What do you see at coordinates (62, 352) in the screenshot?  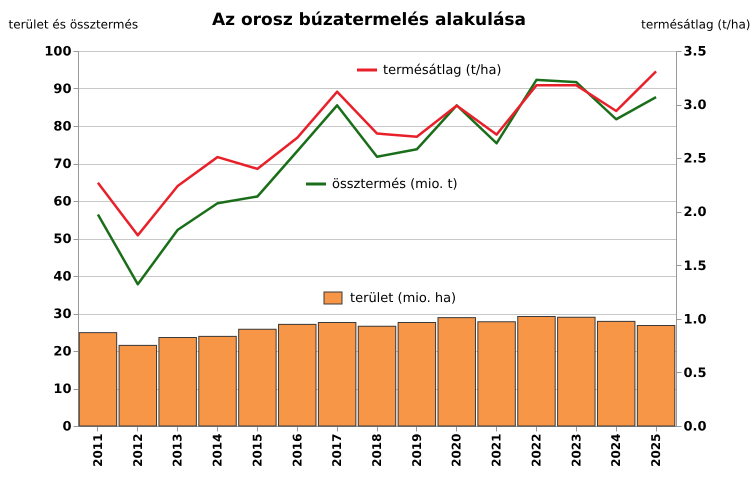 I see `y-tick-label: 20` at bounding box center [62, 352].